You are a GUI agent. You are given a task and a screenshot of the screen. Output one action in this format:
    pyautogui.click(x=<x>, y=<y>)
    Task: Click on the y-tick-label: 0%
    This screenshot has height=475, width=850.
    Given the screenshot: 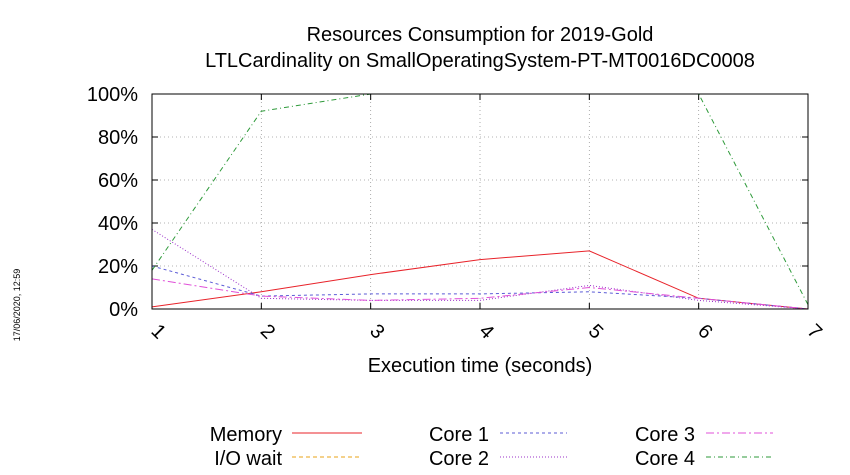 What is the action you would take?
    pyautogui.click(x=123, y=310)
    